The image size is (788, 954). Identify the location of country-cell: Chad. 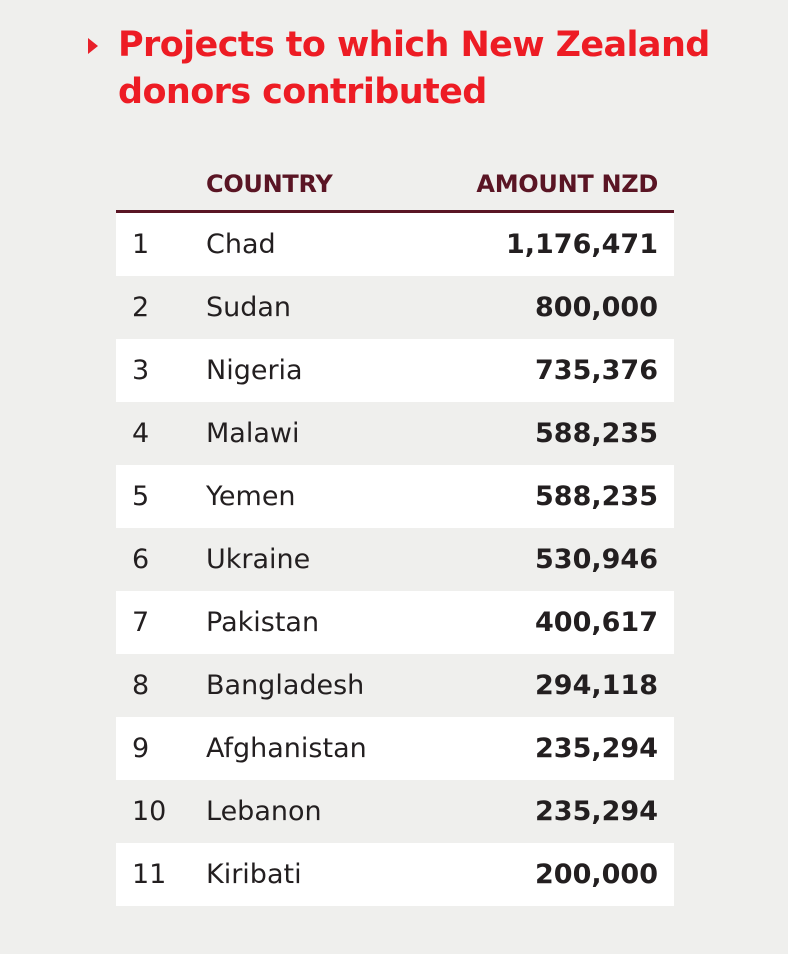
(241, 244).